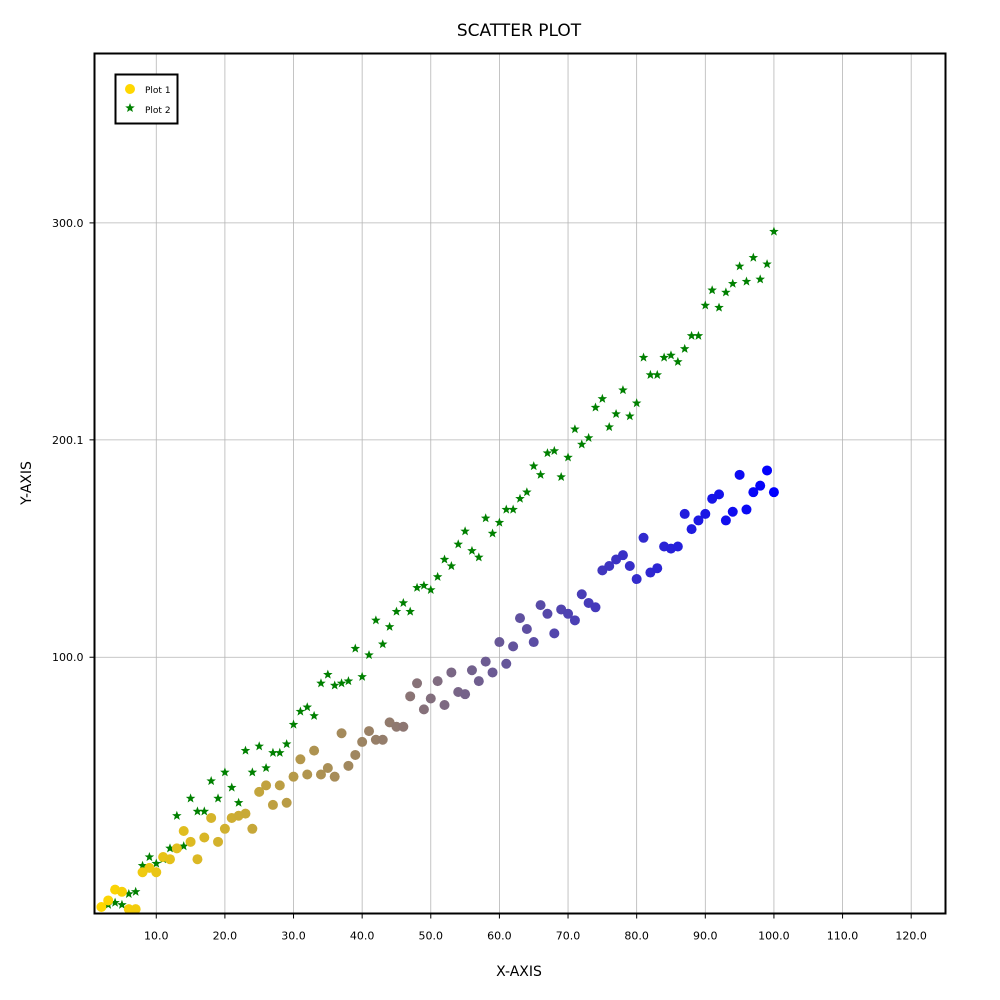 The height and width of the screenshot is (1000, 1000). What do you see at coordinates (774, 936) in the screenshot?
I see `x-tick-label: 100.0` at bounding box center [774, 936].